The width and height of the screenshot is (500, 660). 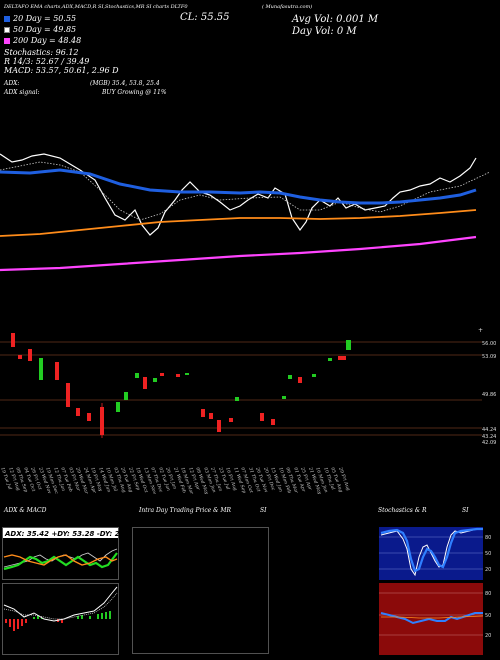 I want to click on stochastics-readout: Stochastics: 96.12, so click(x=41, y=52).